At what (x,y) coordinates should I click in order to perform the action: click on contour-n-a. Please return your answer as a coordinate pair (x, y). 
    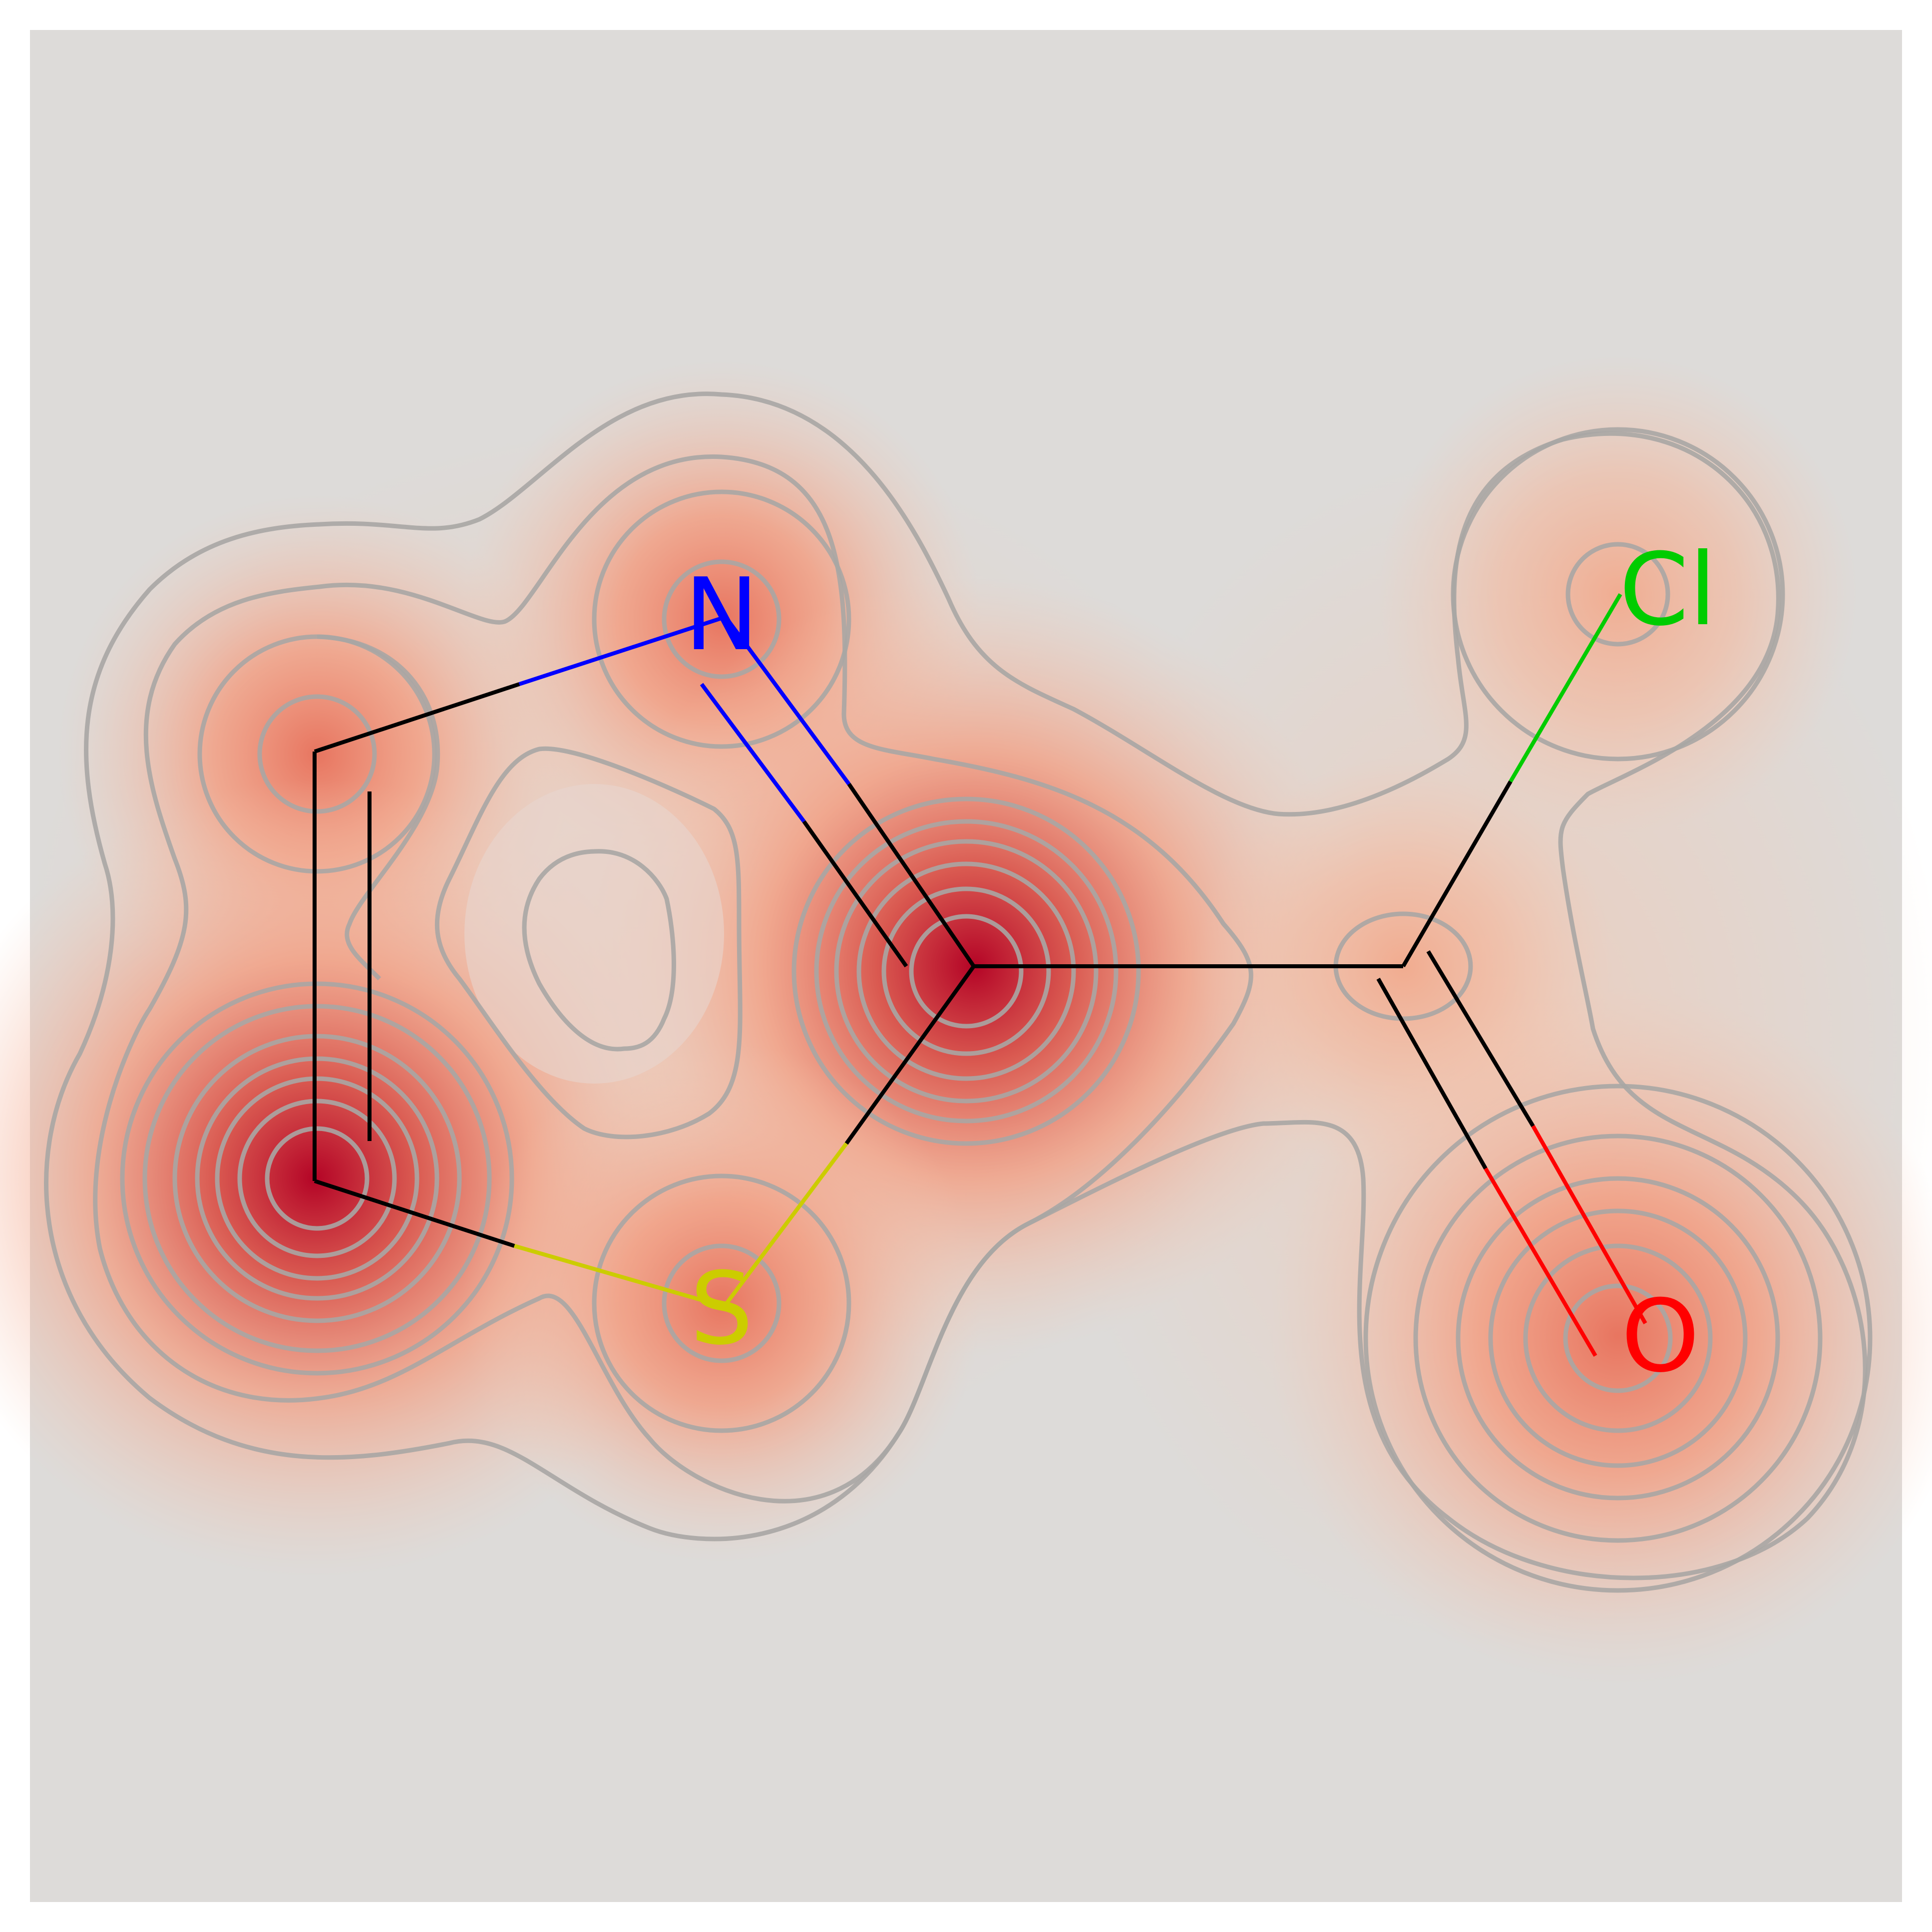
    Looking at the image, I should click on (721, 619).